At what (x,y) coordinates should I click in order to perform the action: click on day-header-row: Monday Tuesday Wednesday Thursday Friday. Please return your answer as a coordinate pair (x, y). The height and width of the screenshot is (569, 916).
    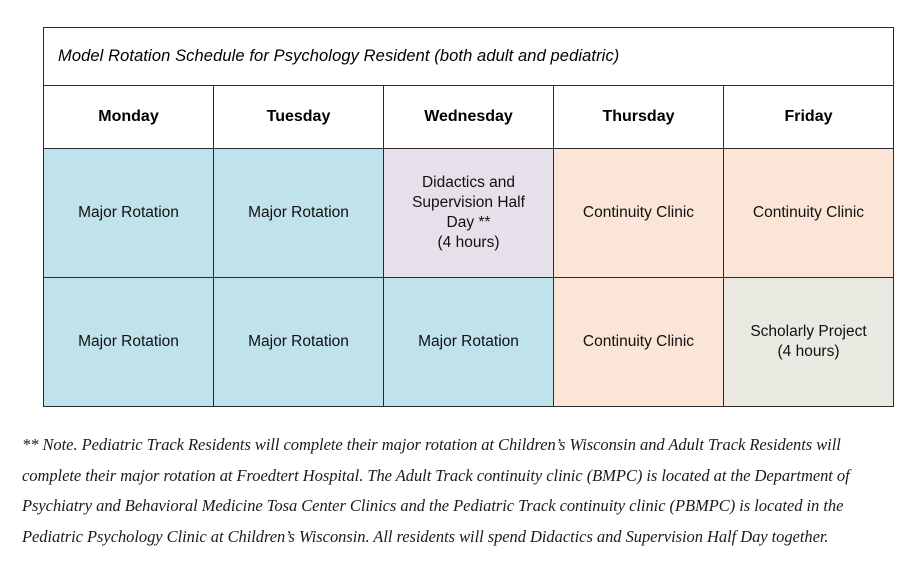
    Looking at the image, I should click on (468, 117).